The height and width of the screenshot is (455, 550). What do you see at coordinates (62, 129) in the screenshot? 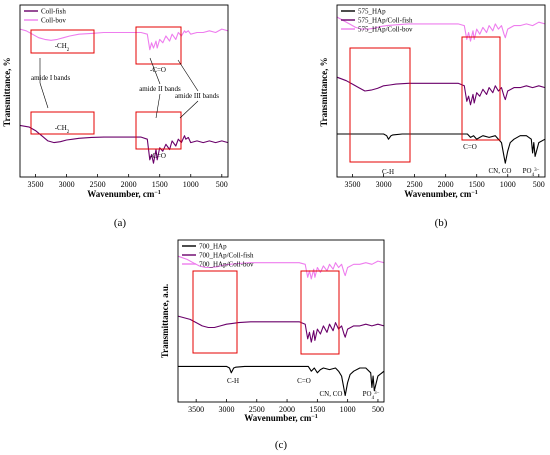
I see `panel-a-label-ch-bottom: -CH2` at bounding box center [62, 129].